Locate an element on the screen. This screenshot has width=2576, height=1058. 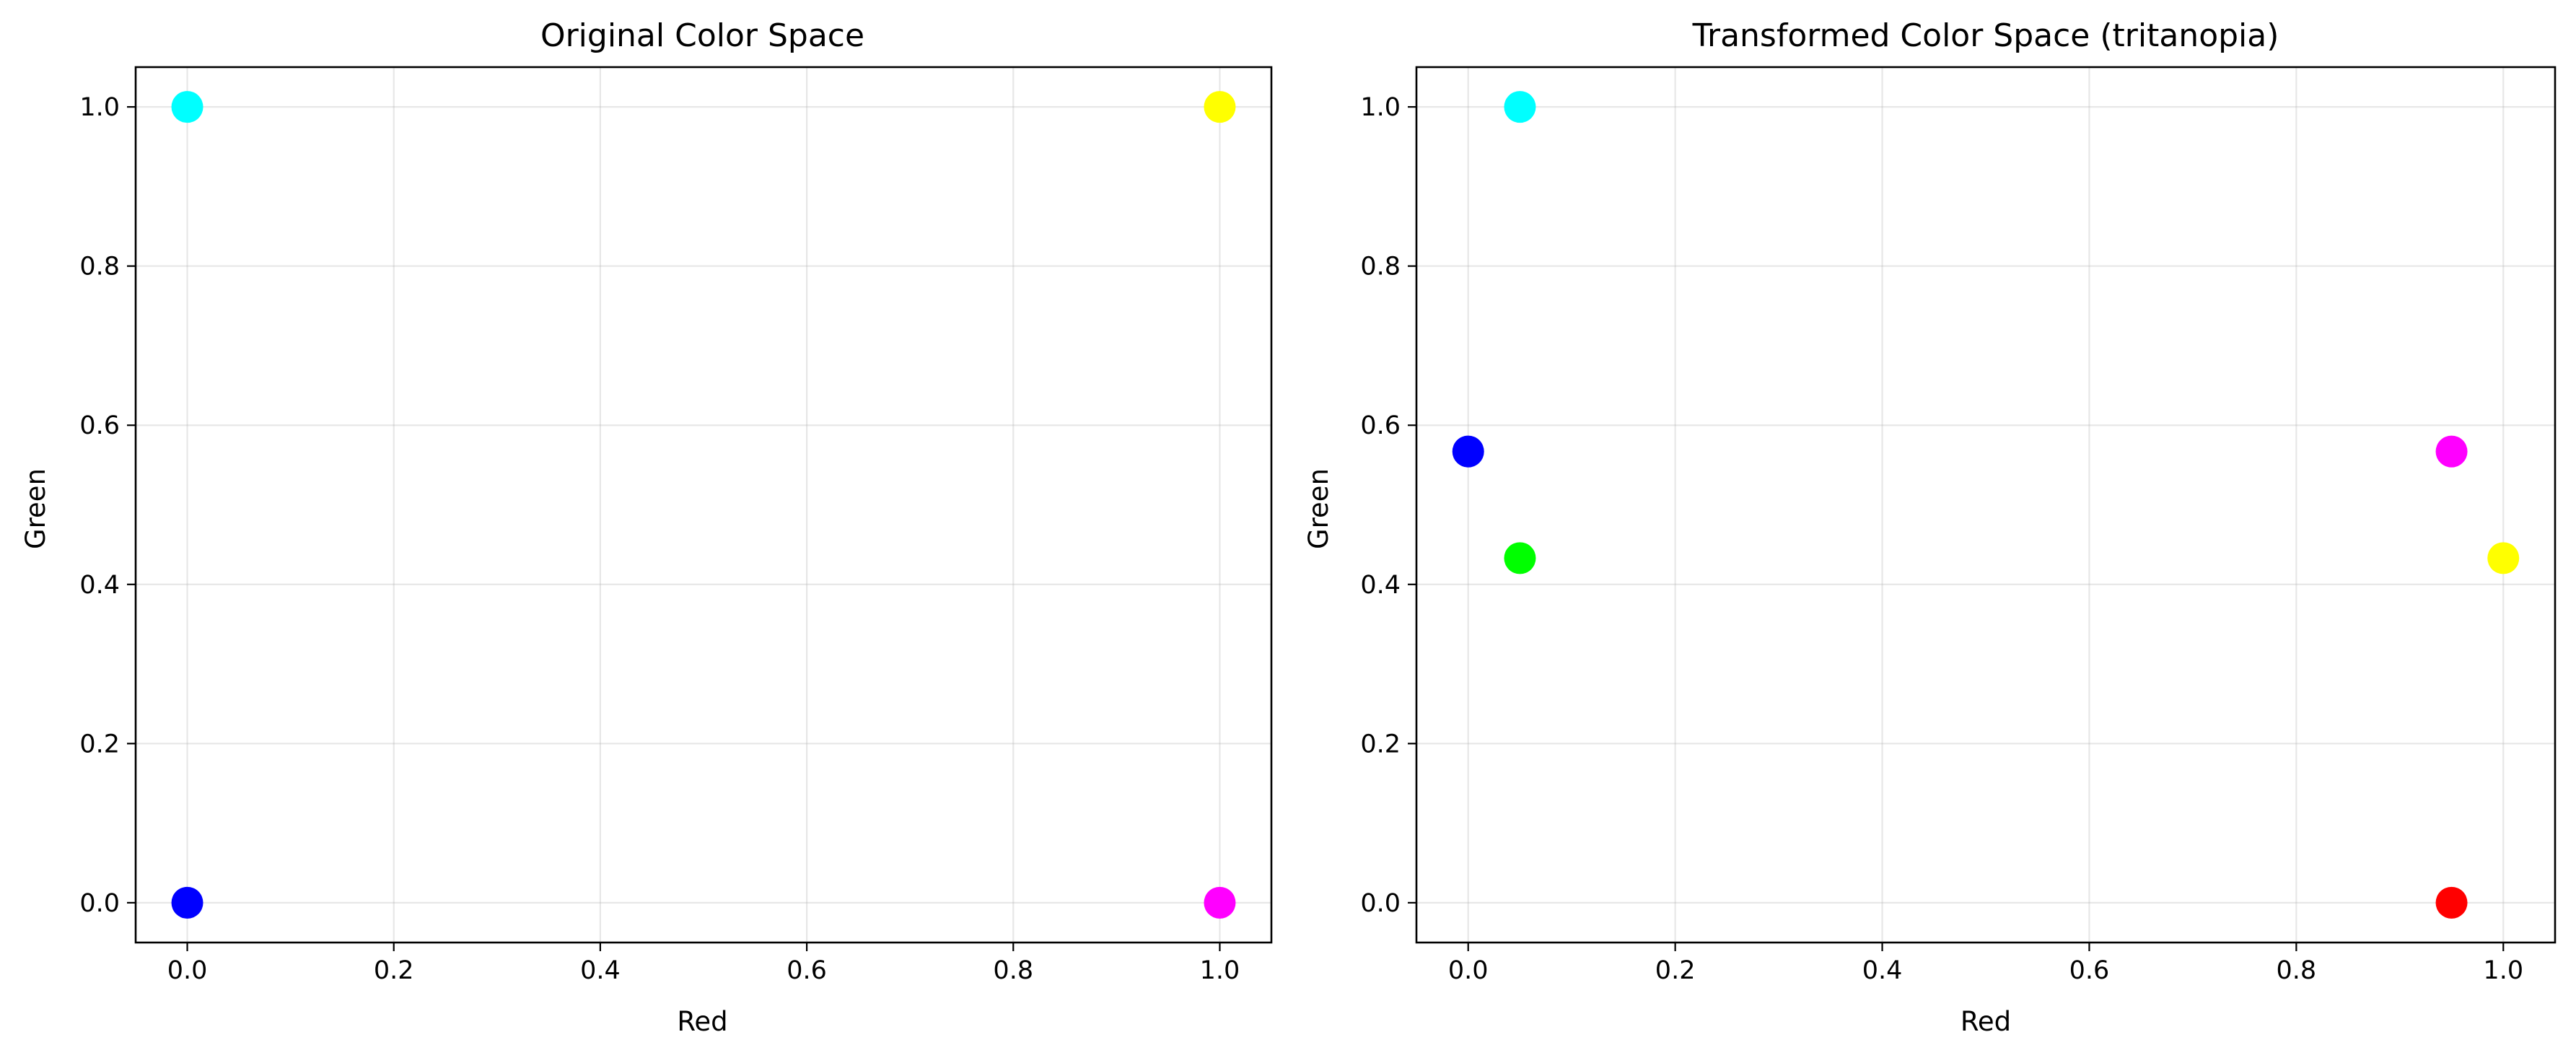
chart-title: Transformed Color Space (tritanopia) is located at coordinates (1985, 35).